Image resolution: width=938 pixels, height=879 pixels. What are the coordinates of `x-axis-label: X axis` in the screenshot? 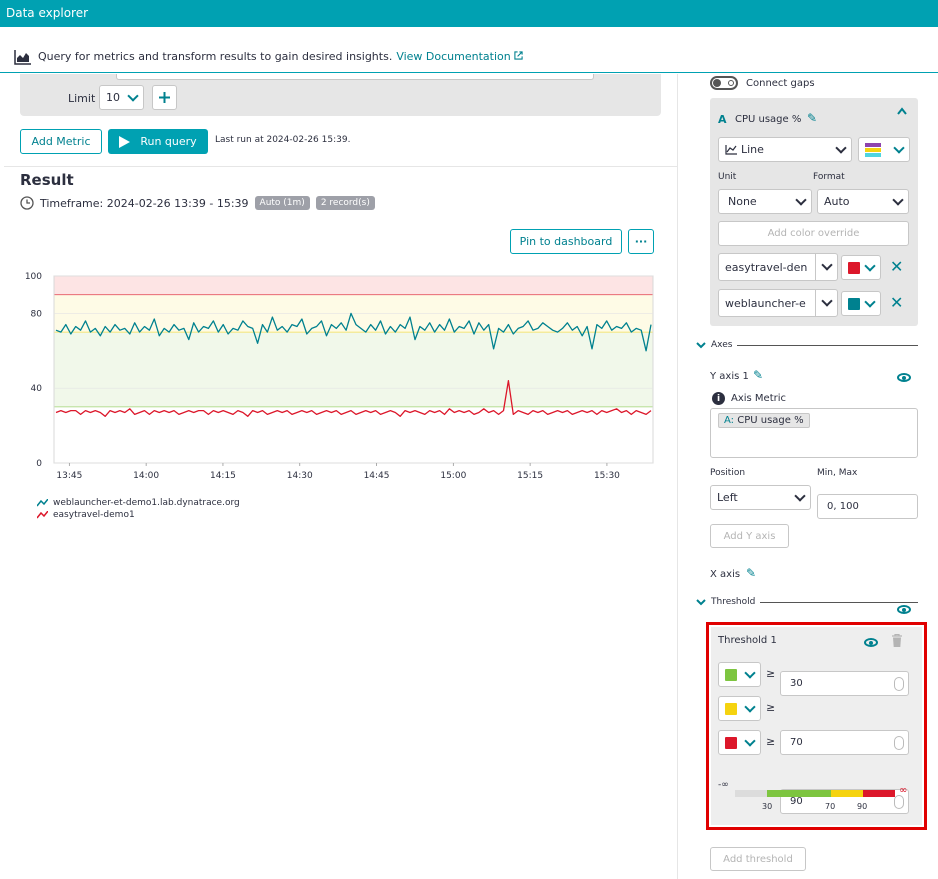 It's located at (725, 574).